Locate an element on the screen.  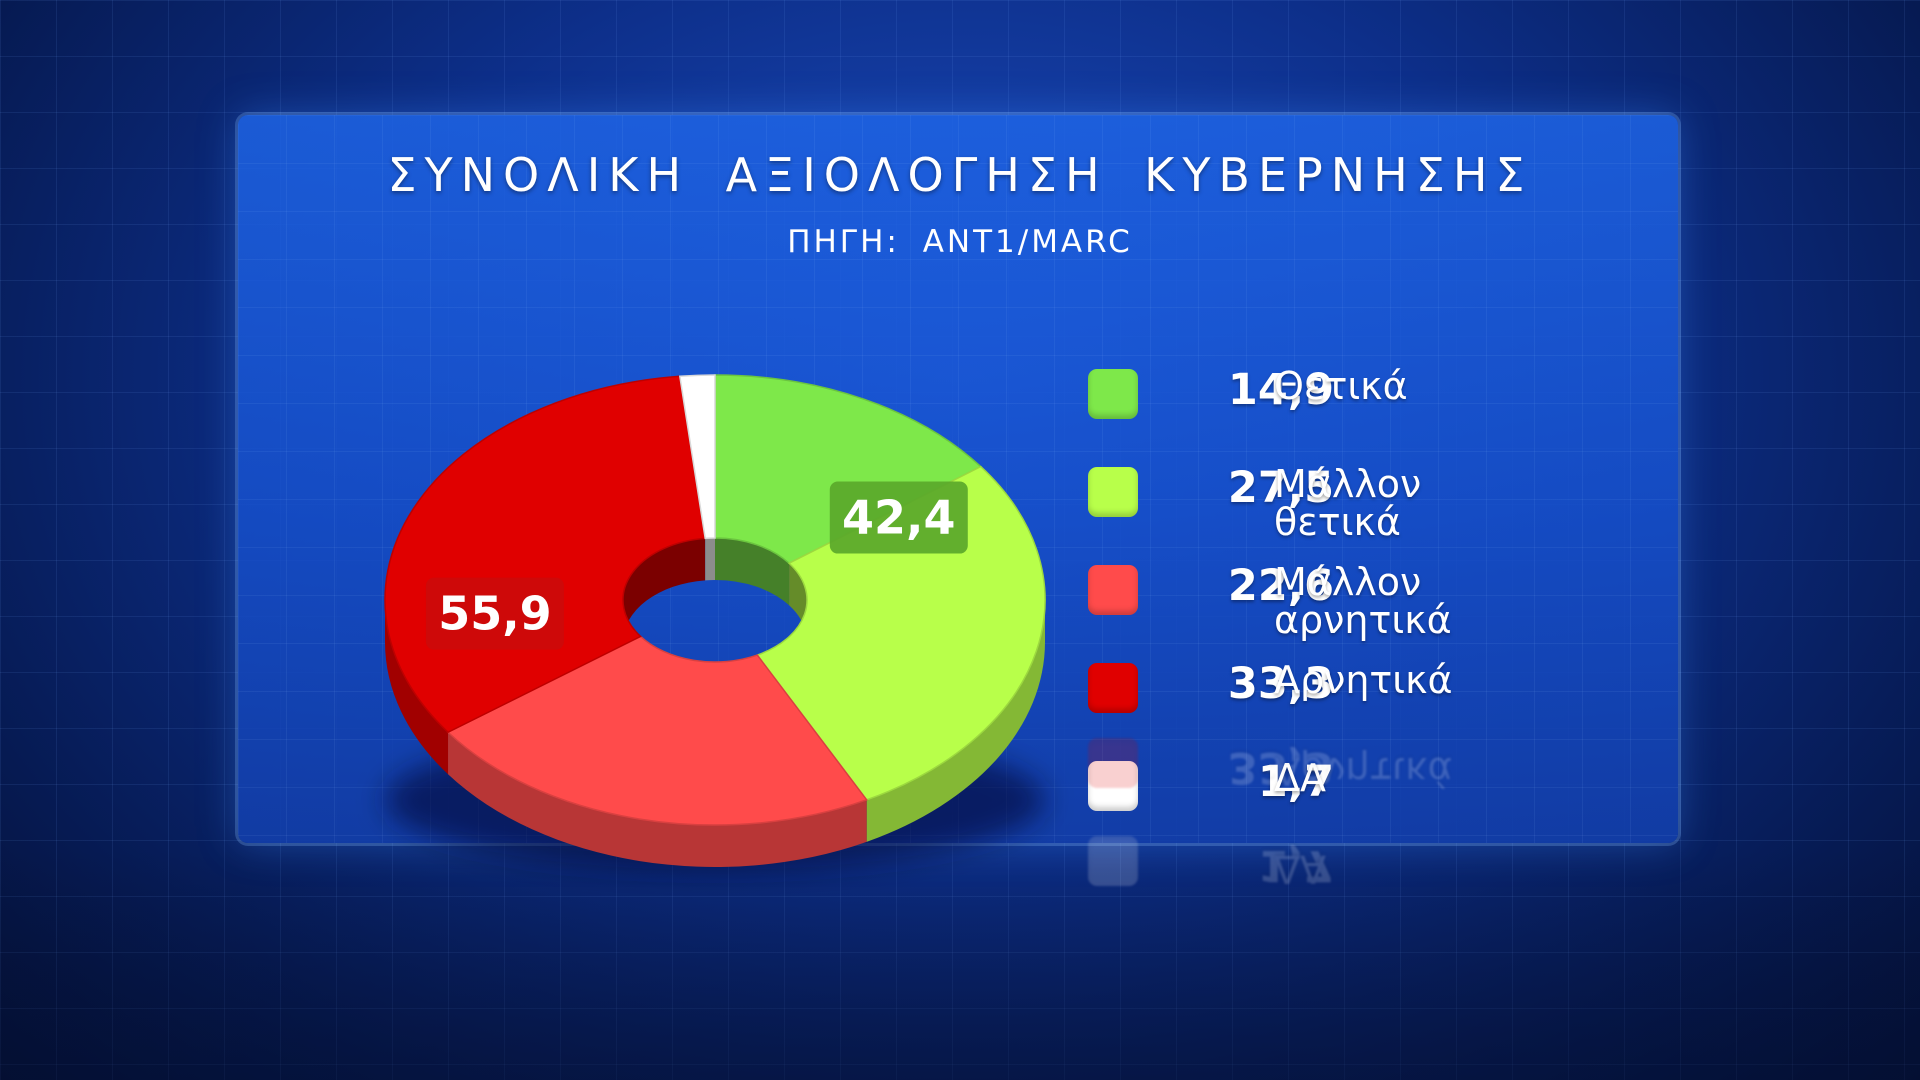
legend-item-thetika: 14,9 Θετικά is located at coordinates (1298, 395).